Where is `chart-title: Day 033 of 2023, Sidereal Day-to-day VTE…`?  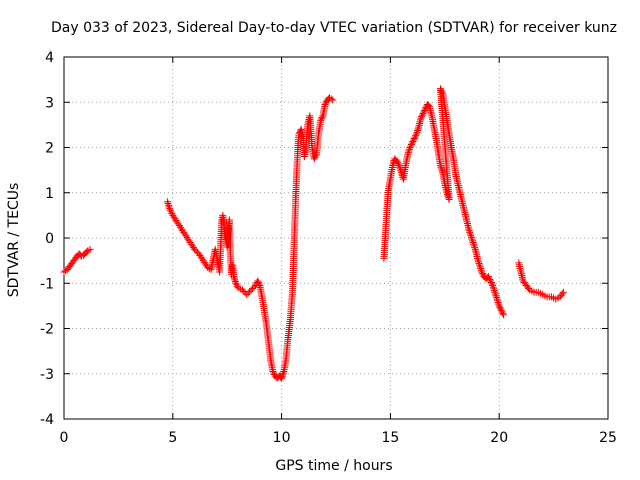 chart-title: Day 033 of 2023, Sidereal Day-to-day VTE… is located at coordinates (334, 28).